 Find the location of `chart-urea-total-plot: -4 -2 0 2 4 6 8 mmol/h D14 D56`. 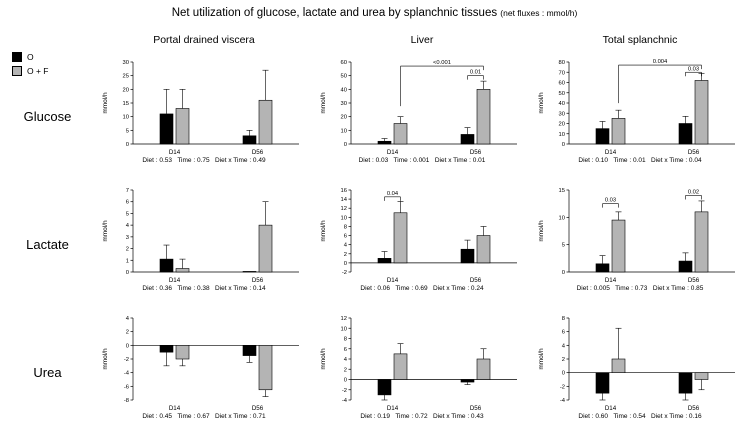

chart-urea-total-plot: -4 -2 0 2 4 6 8 mmol/h D14 D56 is located at coordinates (636, 364).